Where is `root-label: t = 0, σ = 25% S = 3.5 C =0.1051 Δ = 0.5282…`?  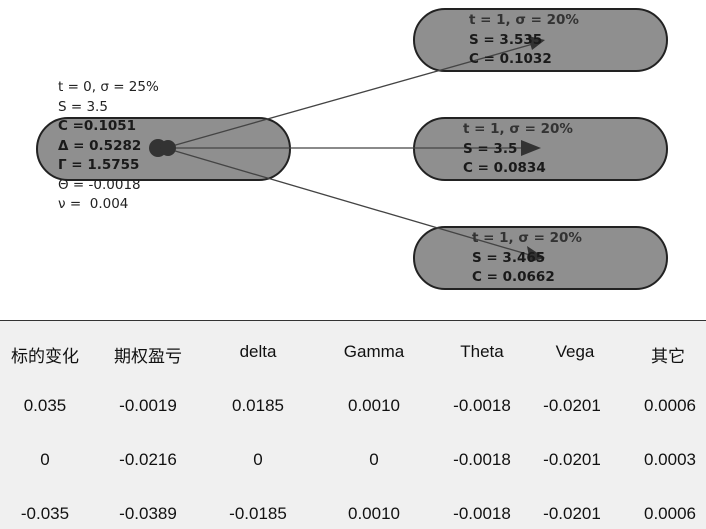
root-label: t = 0, σ = 25% S = 3.5 C =0.1051 Δ = 0.5282… is located at coordinates (108, 145).